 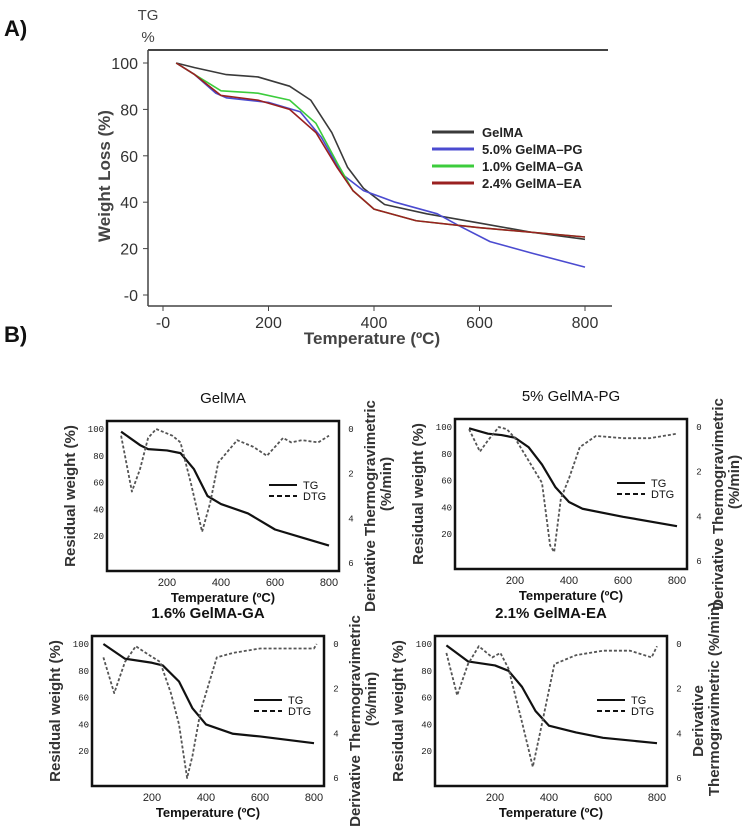 What do you see at coordinates (208, 613) in the screenshot?
I see `panel-title: 1.6% GelMA-GA` at bounding box center [208, 613].